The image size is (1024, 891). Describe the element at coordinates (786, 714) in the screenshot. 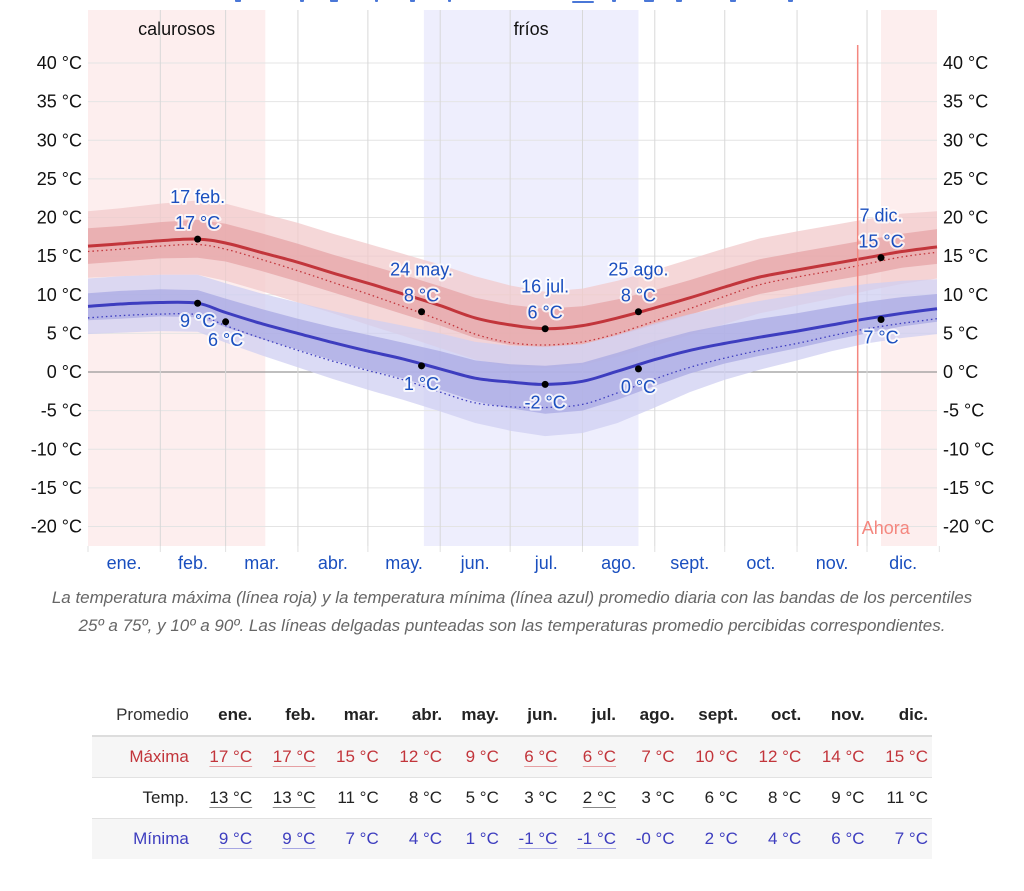

I see `table-header-month: oct.` at that location.